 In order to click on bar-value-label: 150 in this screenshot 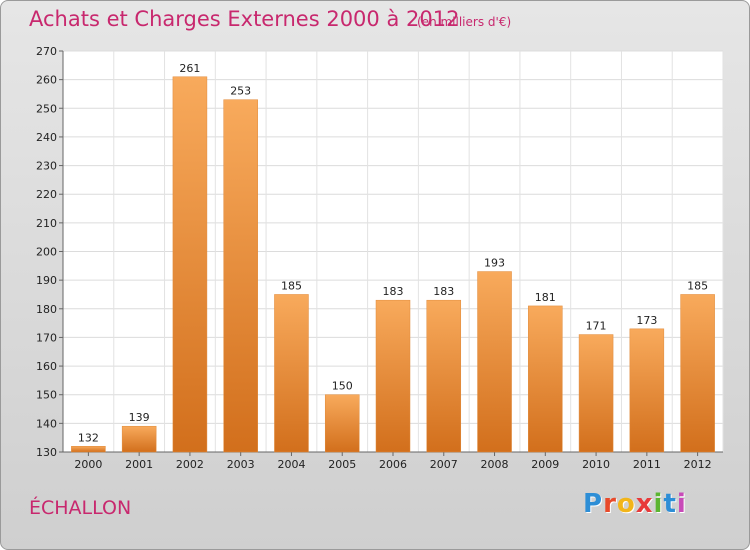, I will do `click(342, 386)`.